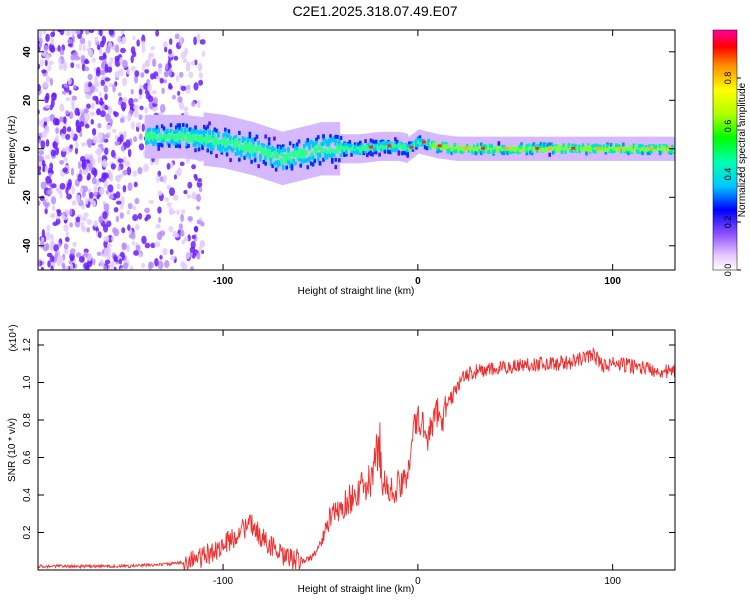 The height and width of the screenshot is (600, 750). I want to click on chart-title: C2E1.2025.318.07.49.E07, so click(374, 11).